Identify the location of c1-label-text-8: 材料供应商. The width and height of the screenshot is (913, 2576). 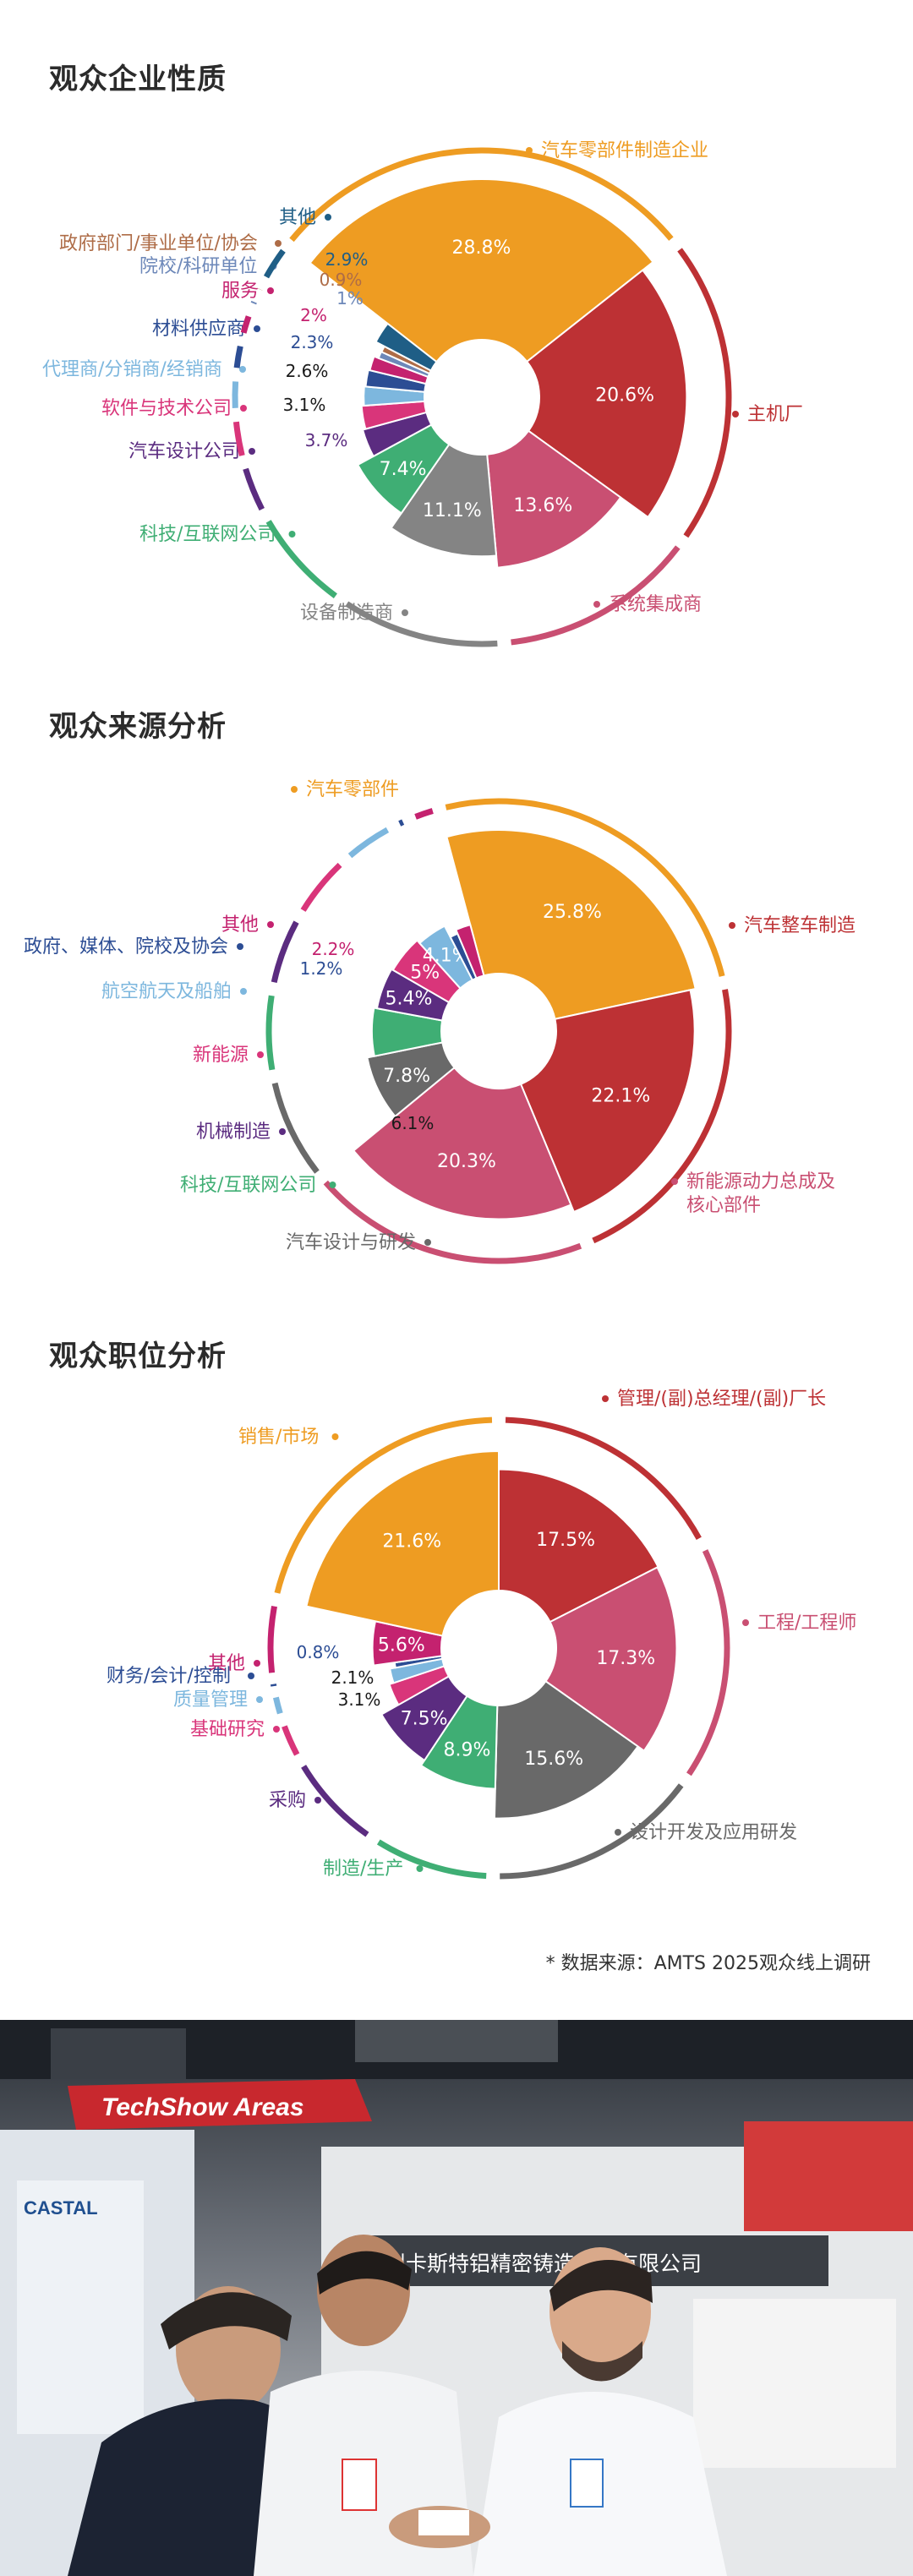
(198, 329).